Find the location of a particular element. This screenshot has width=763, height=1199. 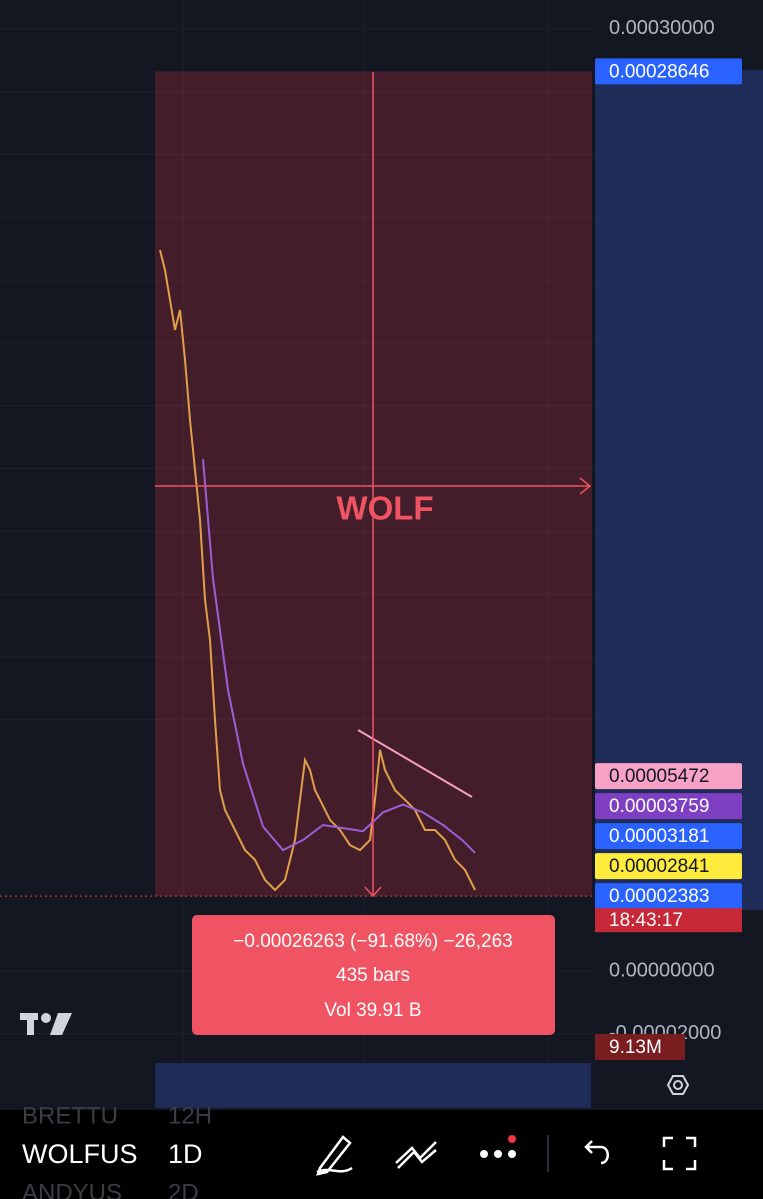

settings-icon is located at coordinates (678, 1085).